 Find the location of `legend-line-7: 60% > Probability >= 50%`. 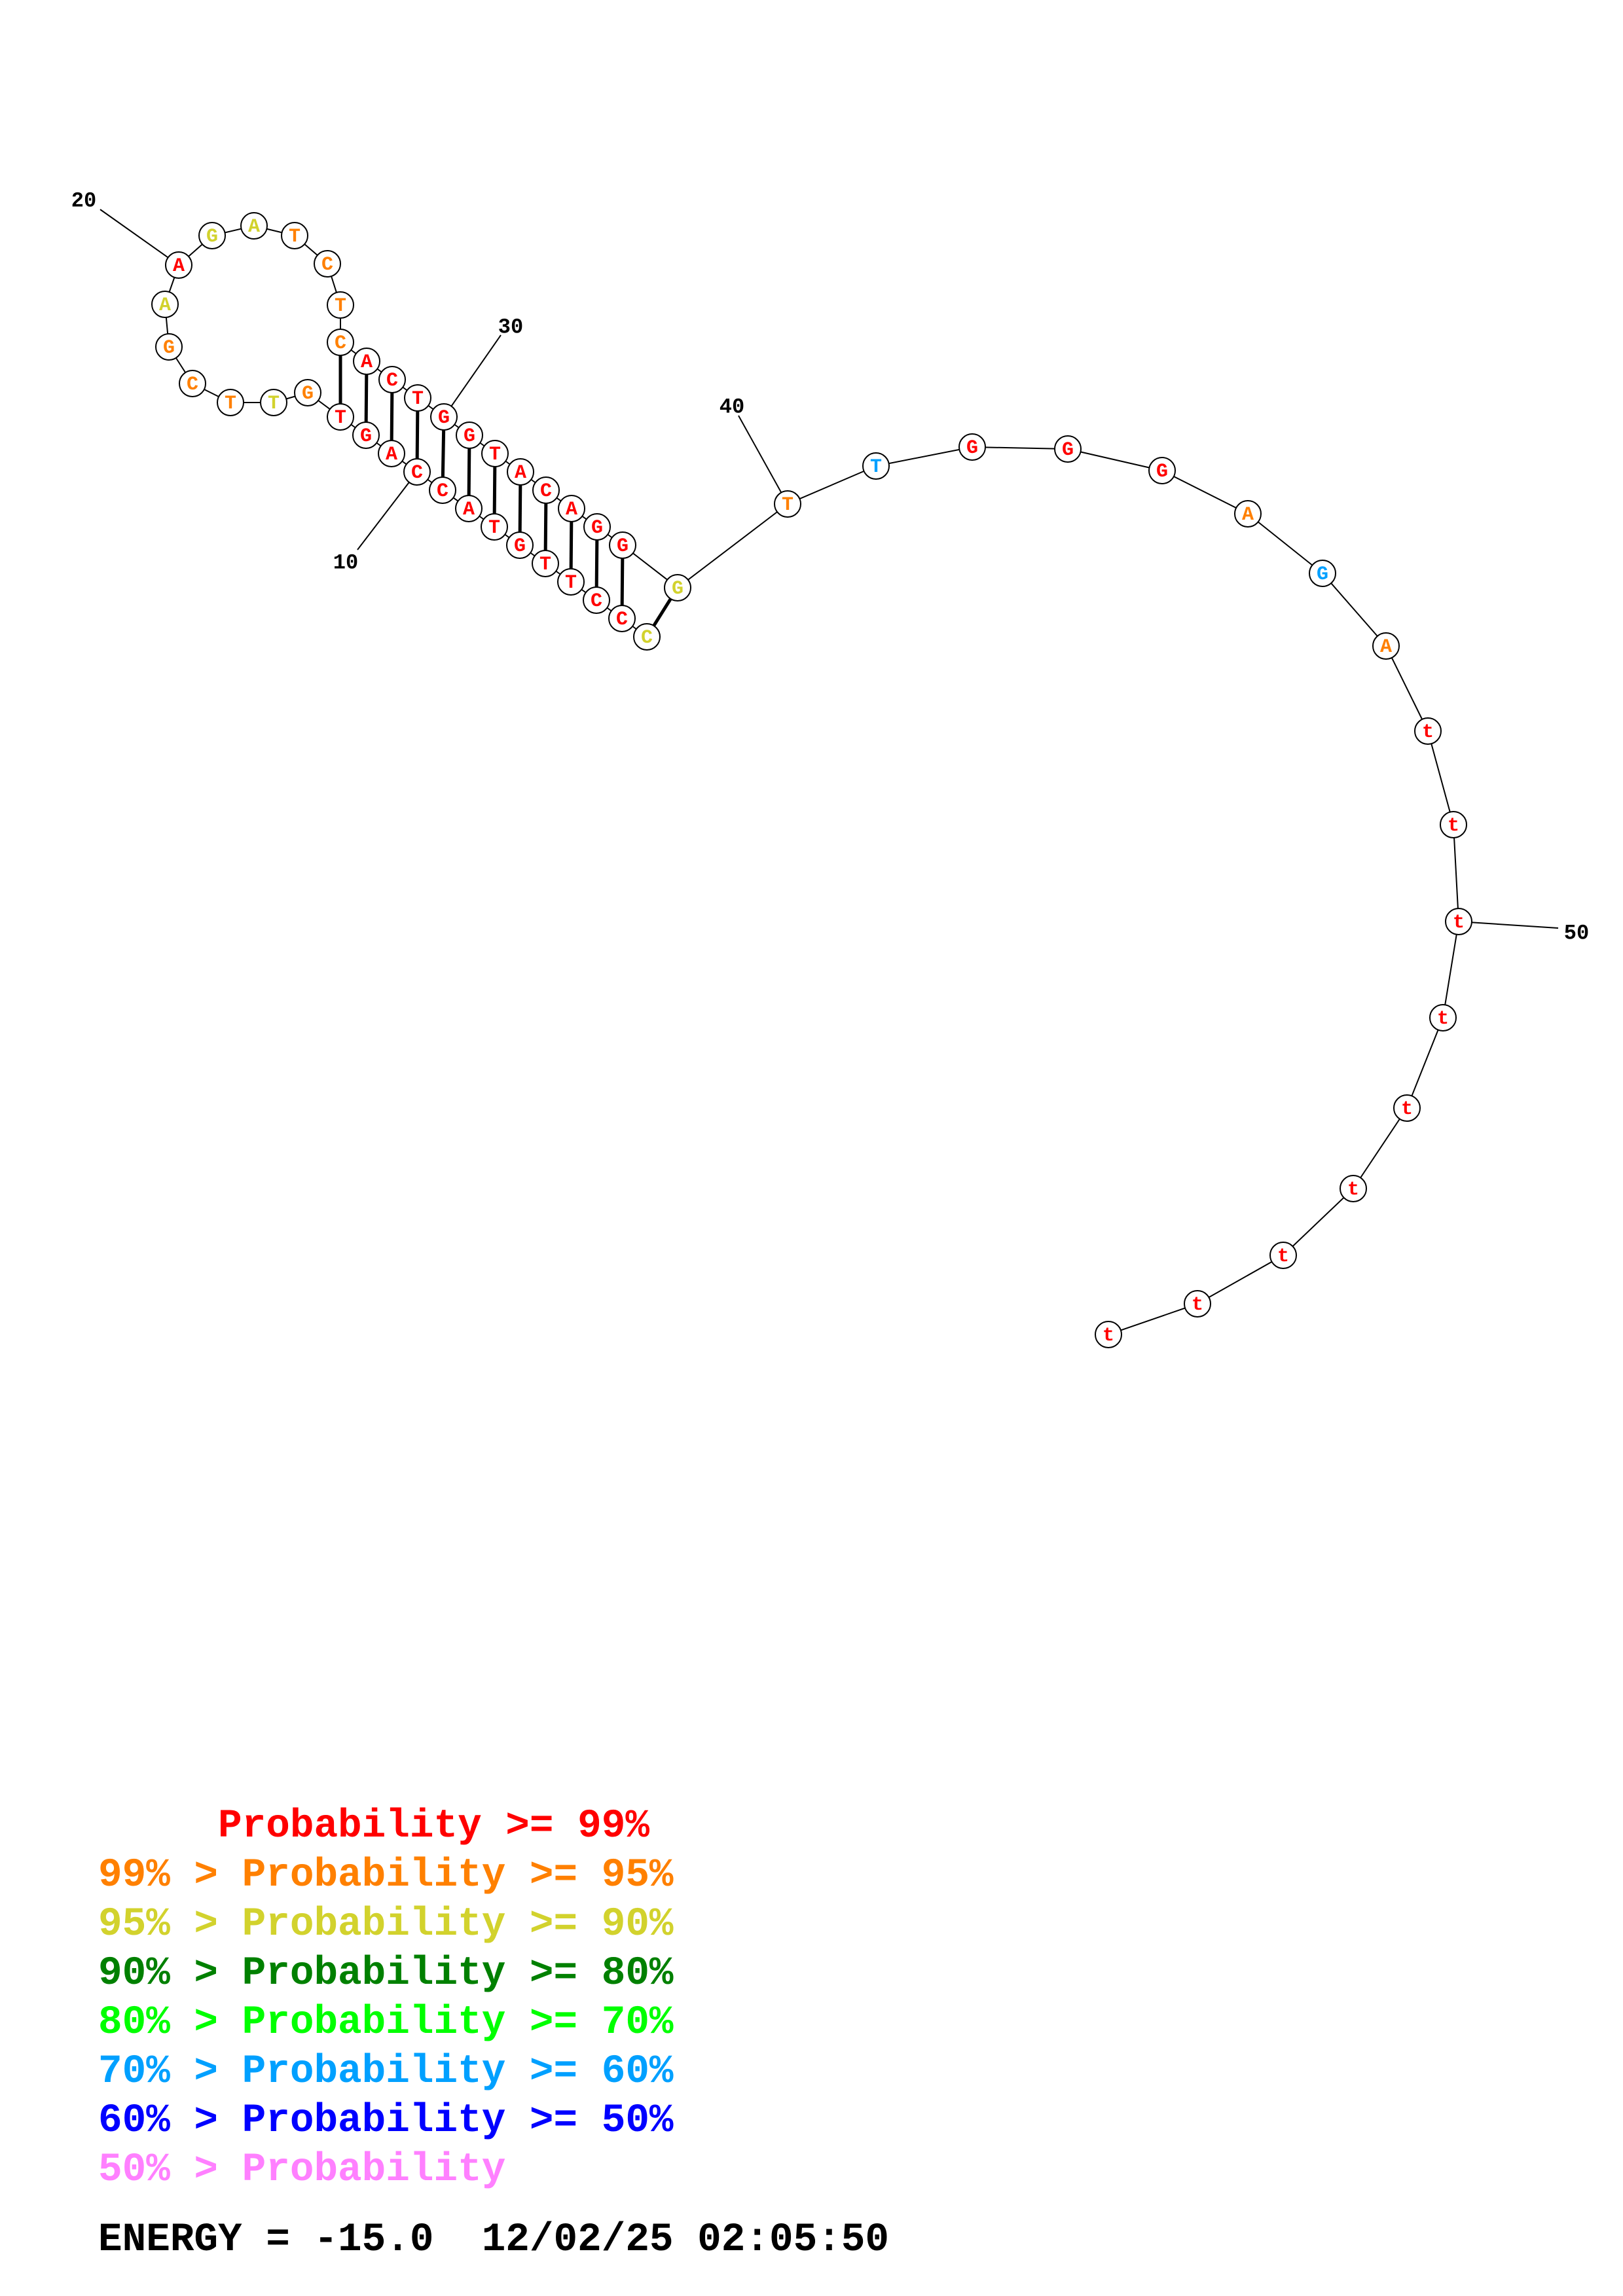

legend-line-7: 60% > Probability >= 50% is located at coordinates (386, 2121).